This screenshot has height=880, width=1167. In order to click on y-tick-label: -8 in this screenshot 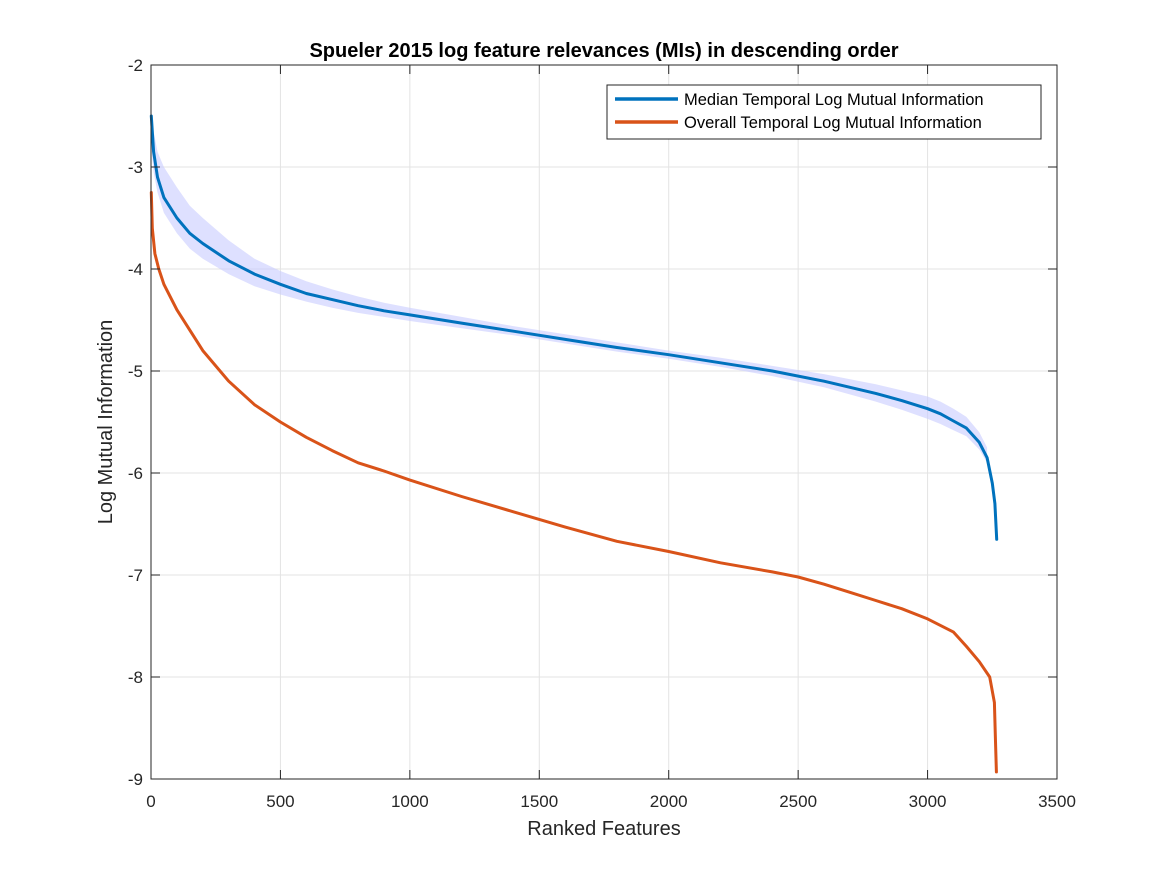, I will do `click(135, 677)`.